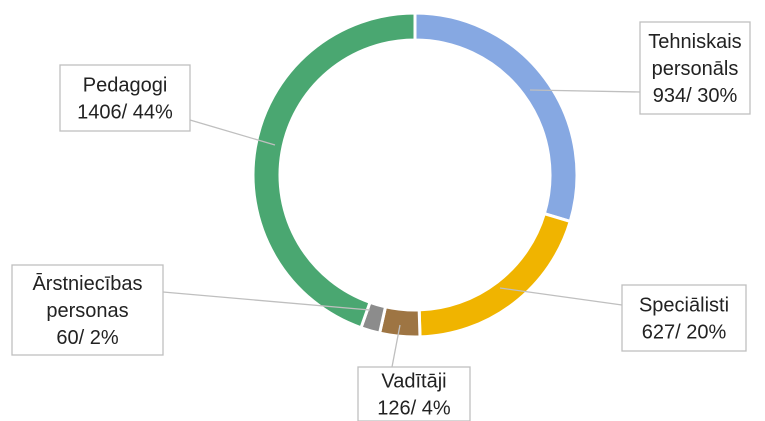 This screenshot has height=421, width=765. I want to click on category-label-line: Ārstniecības, so click(87, 283).